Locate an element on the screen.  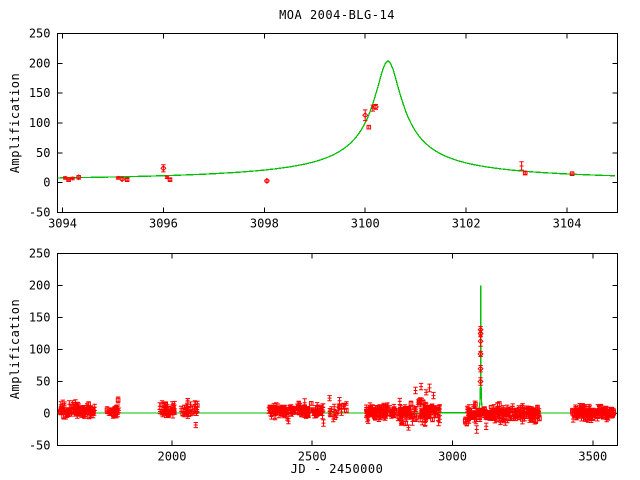
top-panel-y-axis-label: Amplification is located at coordinates (15, 123).